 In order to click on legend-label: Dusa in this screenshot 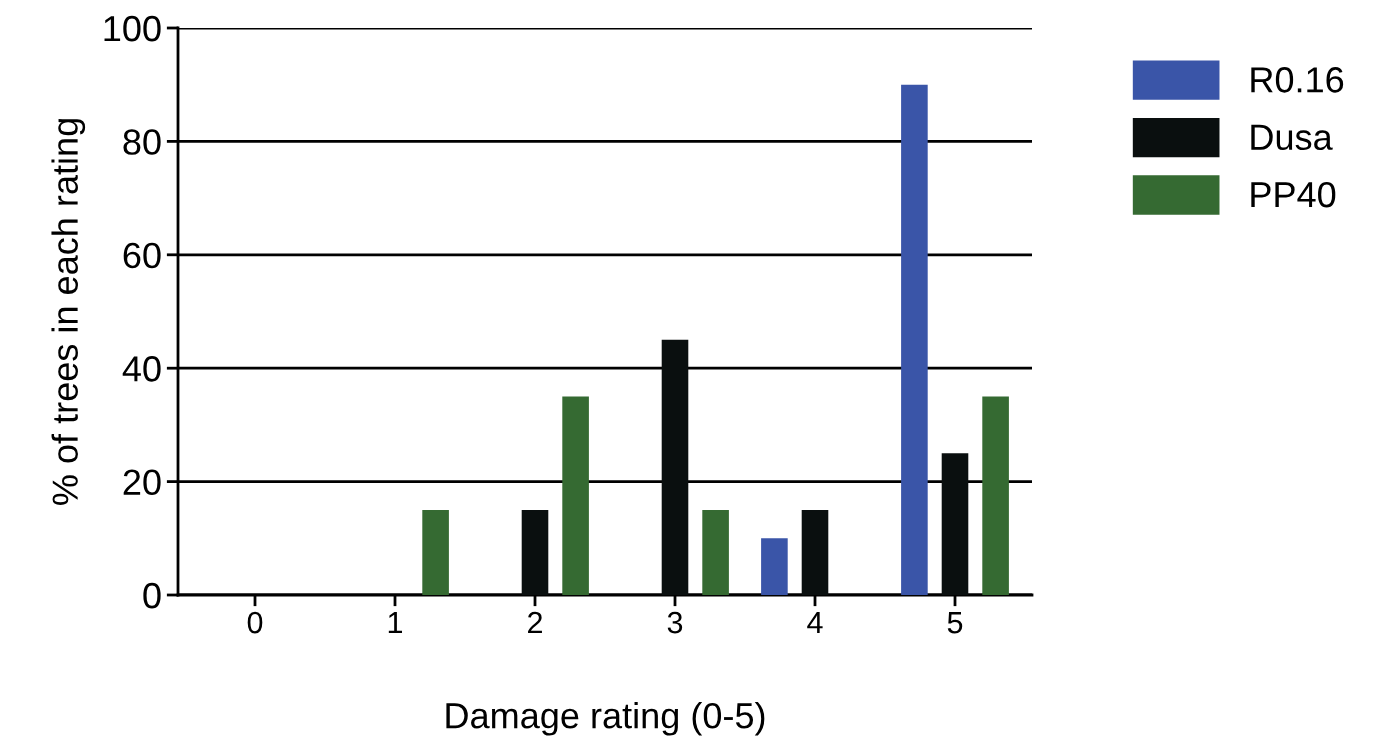, I will do `click(1292, 137)`.